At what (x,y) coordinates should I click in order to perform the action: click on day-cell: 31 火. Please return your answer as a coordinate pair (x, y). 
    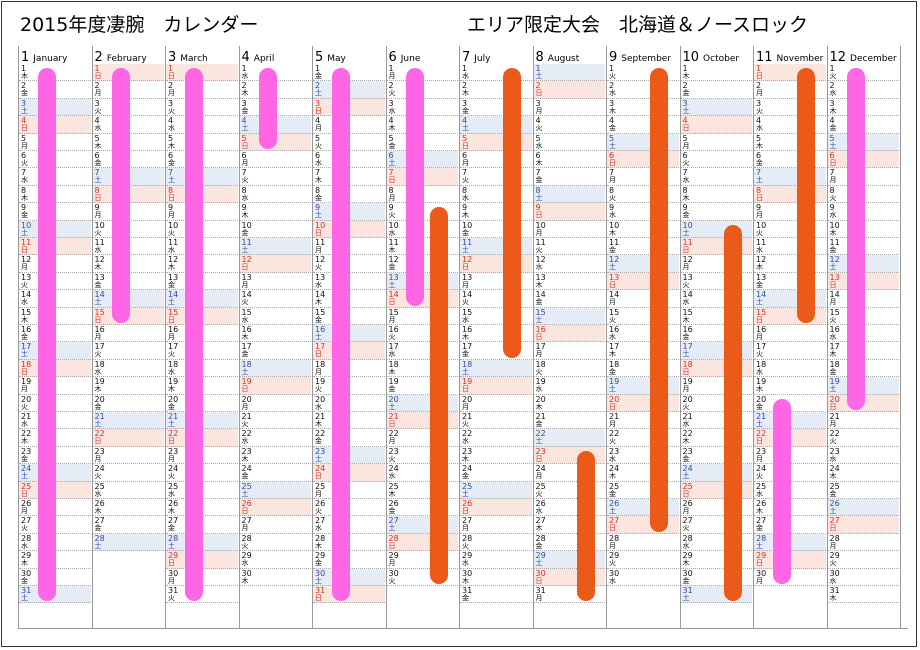
    Looking at the image, I should click on (202, 595).